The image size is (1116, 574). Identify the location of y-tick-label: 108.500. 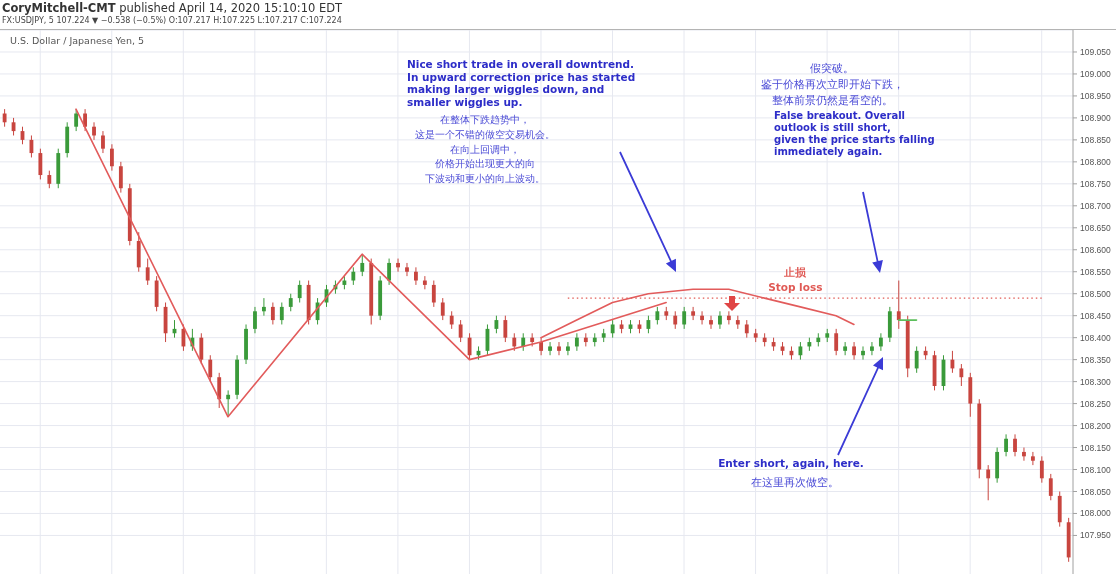
(1095, 293).